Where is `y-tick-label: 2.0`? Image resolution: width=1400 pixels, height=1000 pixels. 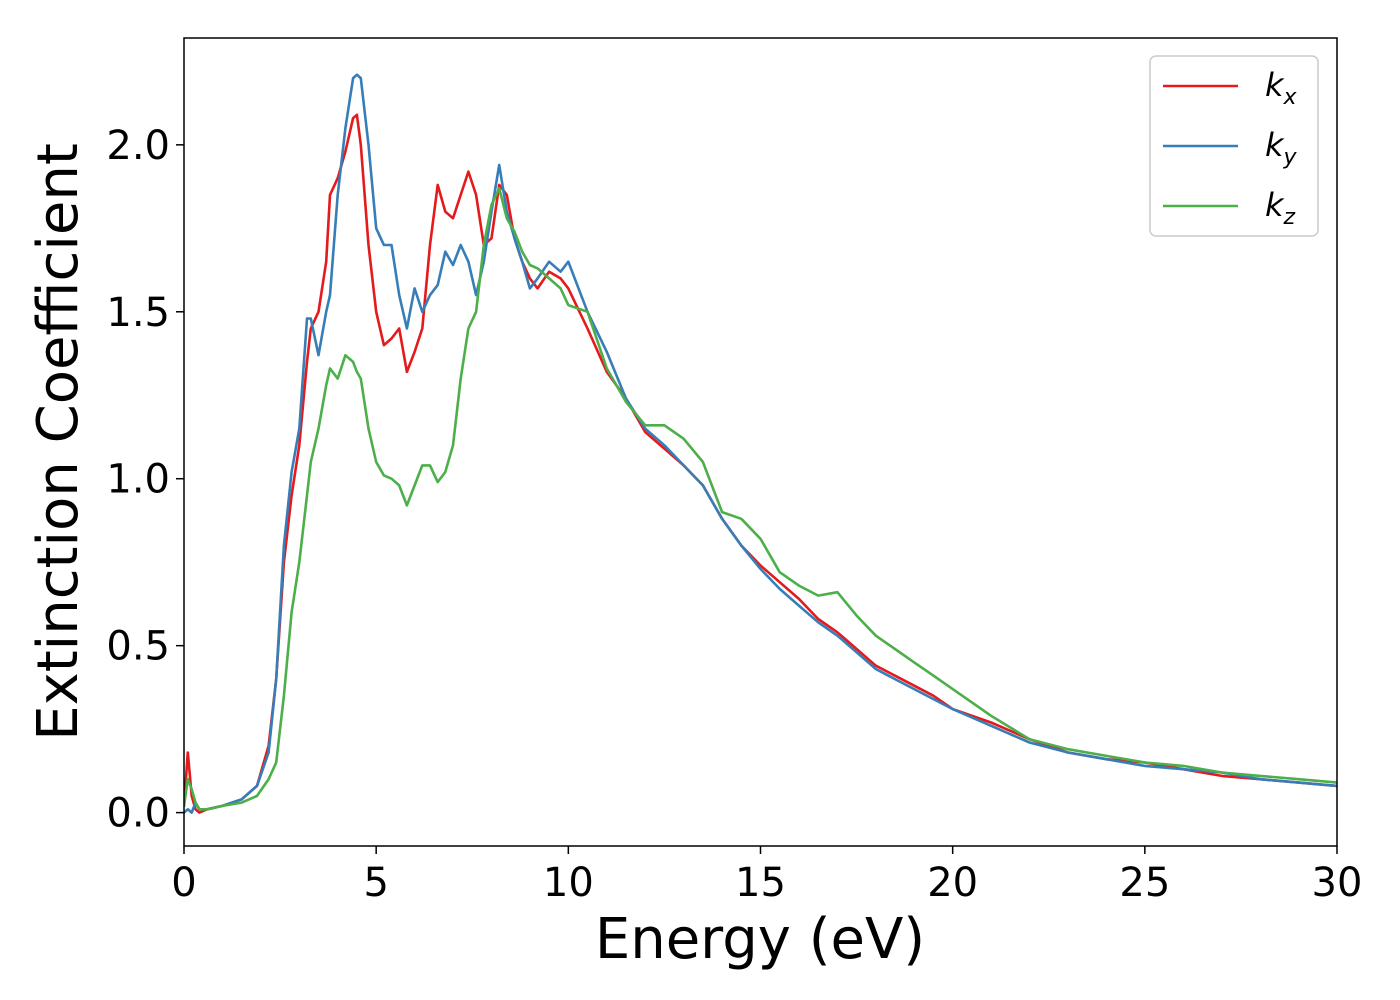
y-tick-label: 2.0 is located at coordinates (138, 146).